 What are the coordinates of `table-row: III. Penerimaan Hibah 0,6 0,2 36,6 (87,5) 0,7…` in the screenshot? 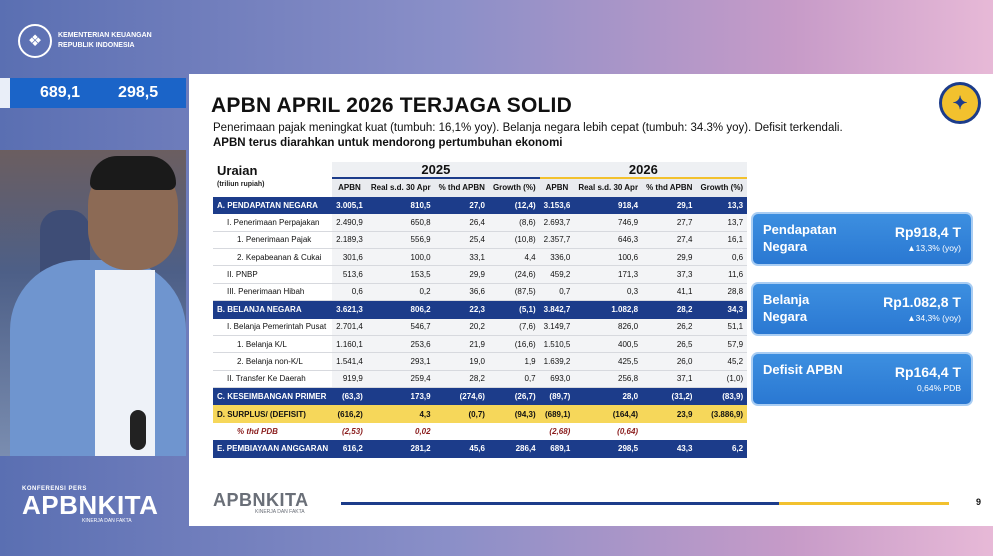 It's located at (480, 292).